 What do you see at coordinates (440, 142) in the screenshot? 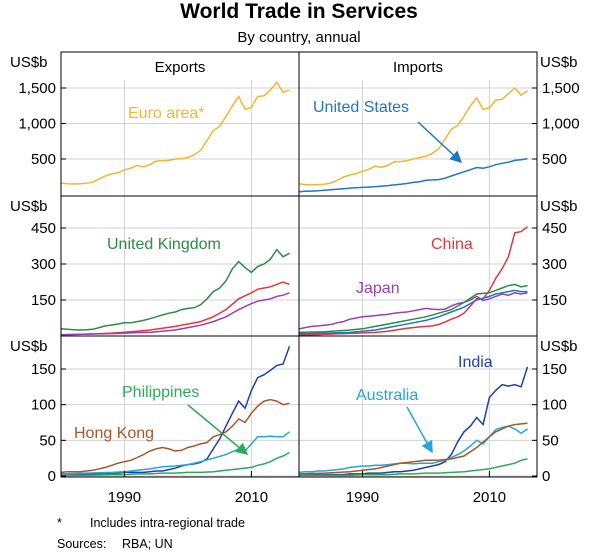
I see `arrow-united-states` at bounding box center [440, 142].